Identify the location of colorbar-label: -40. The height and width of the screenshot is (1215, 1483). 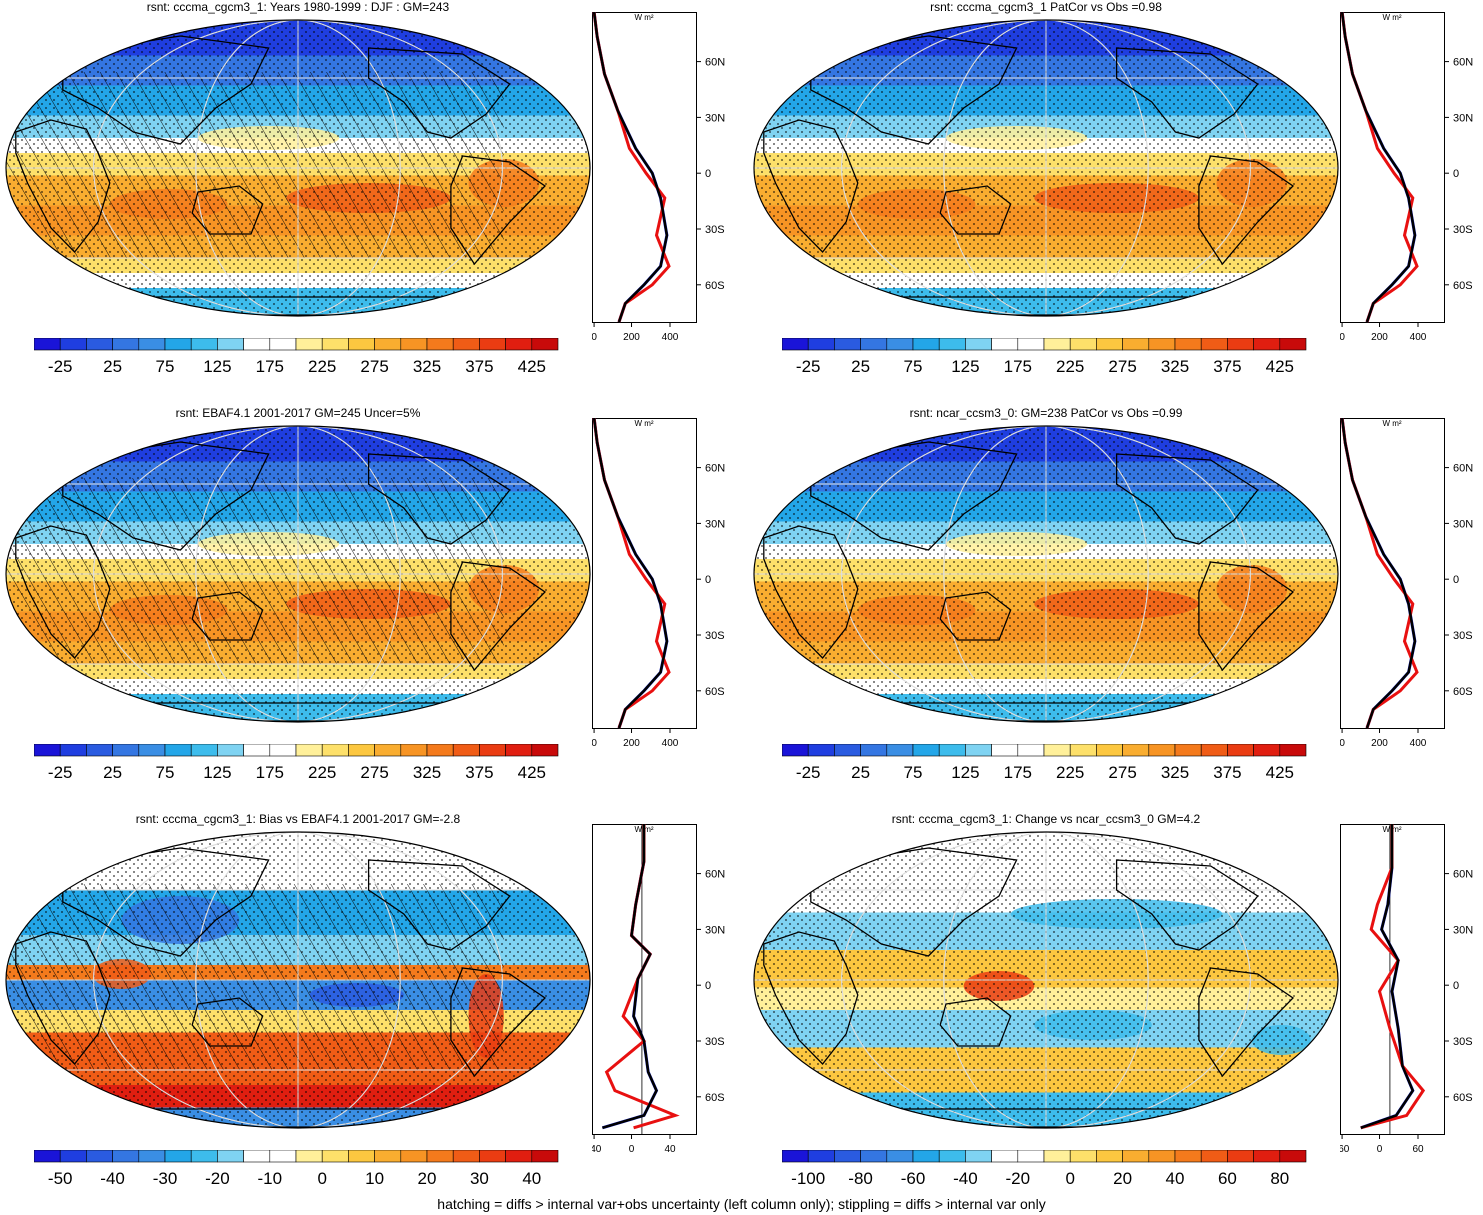
(112, 1178).